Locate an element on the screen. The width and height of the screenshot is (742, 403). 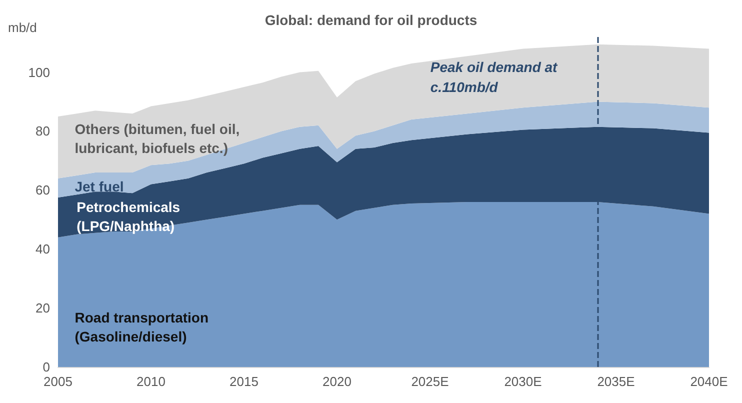
x-tick-label: 2020 is located at coordinates (337, 381).